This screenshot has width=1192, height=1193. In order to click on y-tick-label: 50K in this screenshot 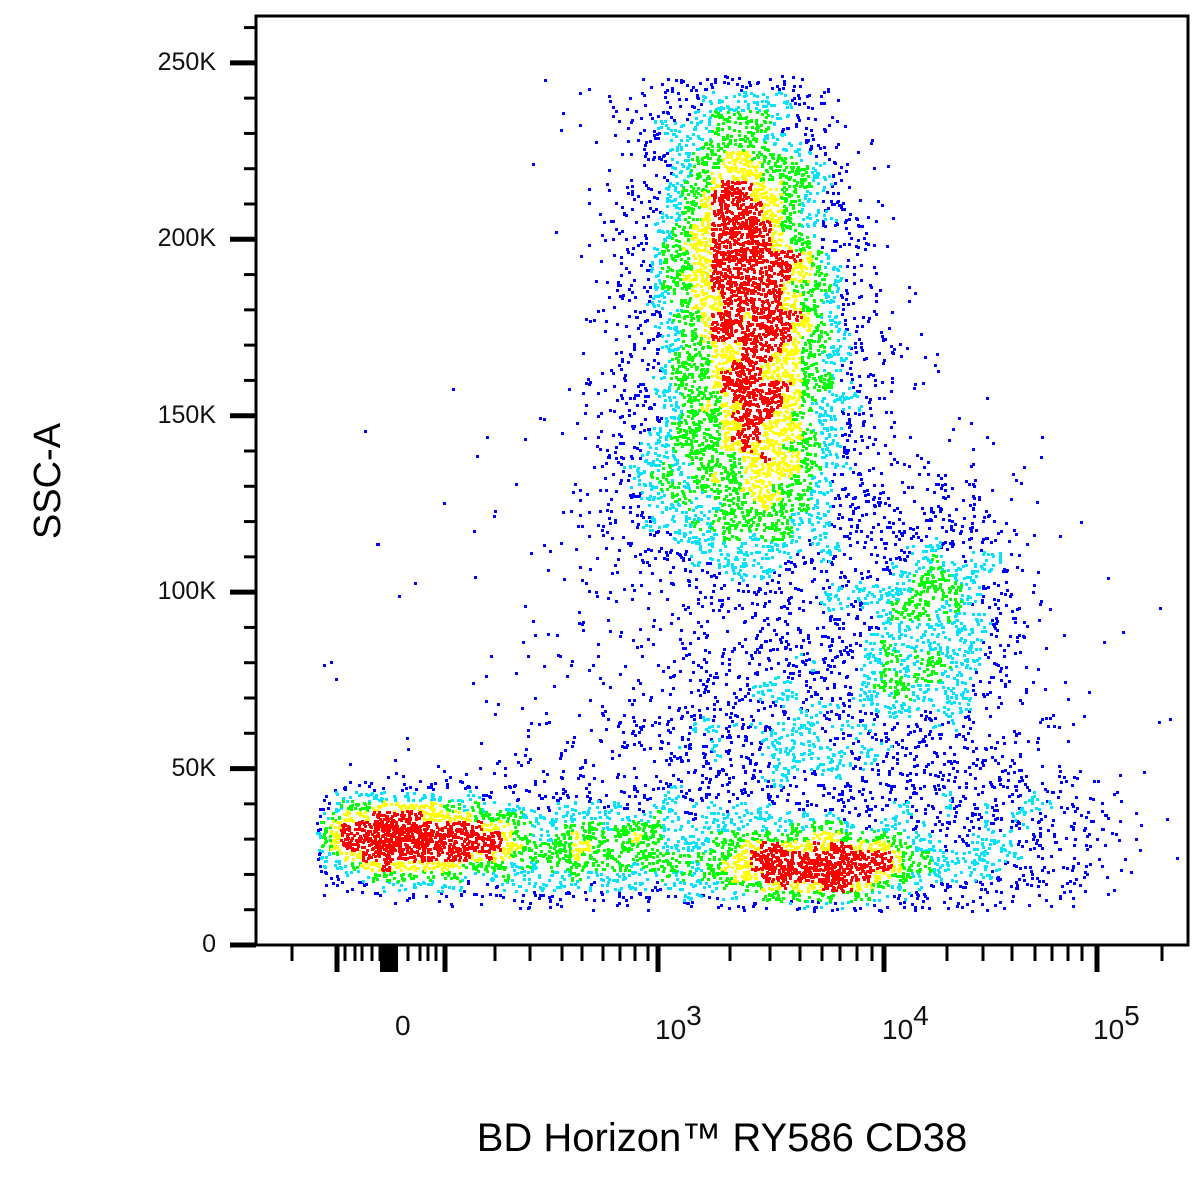, I will do `click(193, 767)`.